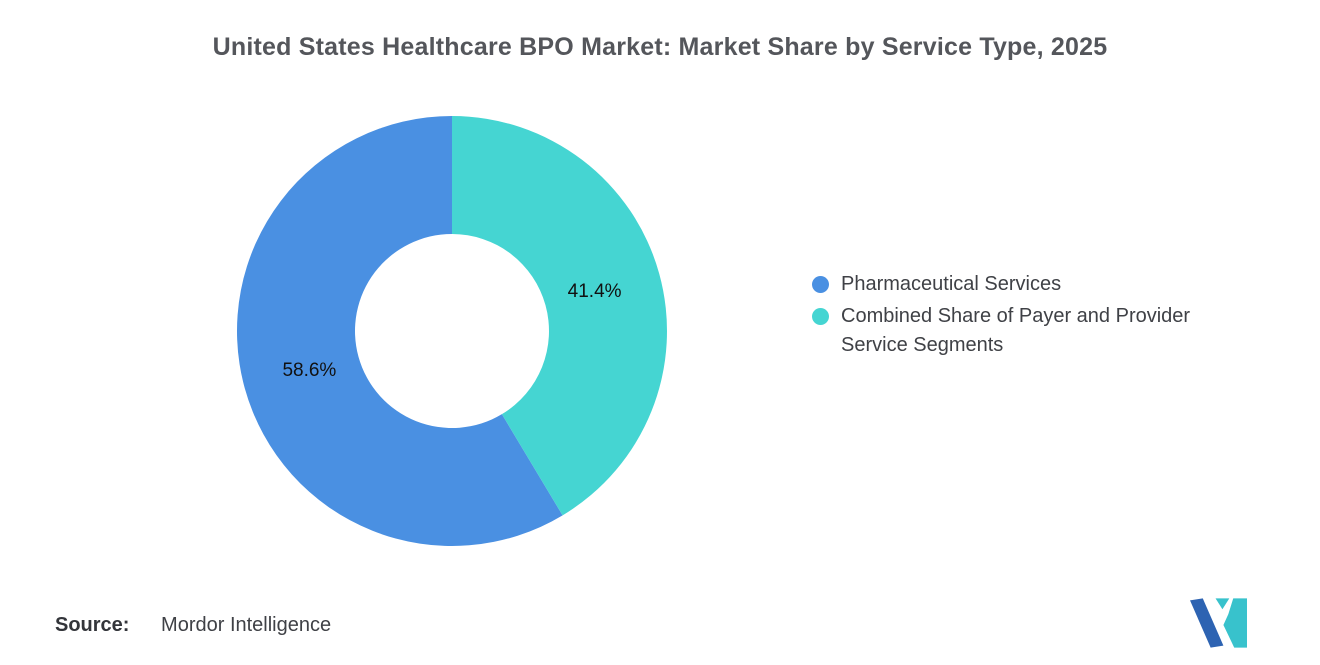 The height and width of the screenshot is (665, 1320). Describe the element at coordinates (951, 284) in the screenshot. I see `legend-item-label: Pharmaceutical Services` at that location.